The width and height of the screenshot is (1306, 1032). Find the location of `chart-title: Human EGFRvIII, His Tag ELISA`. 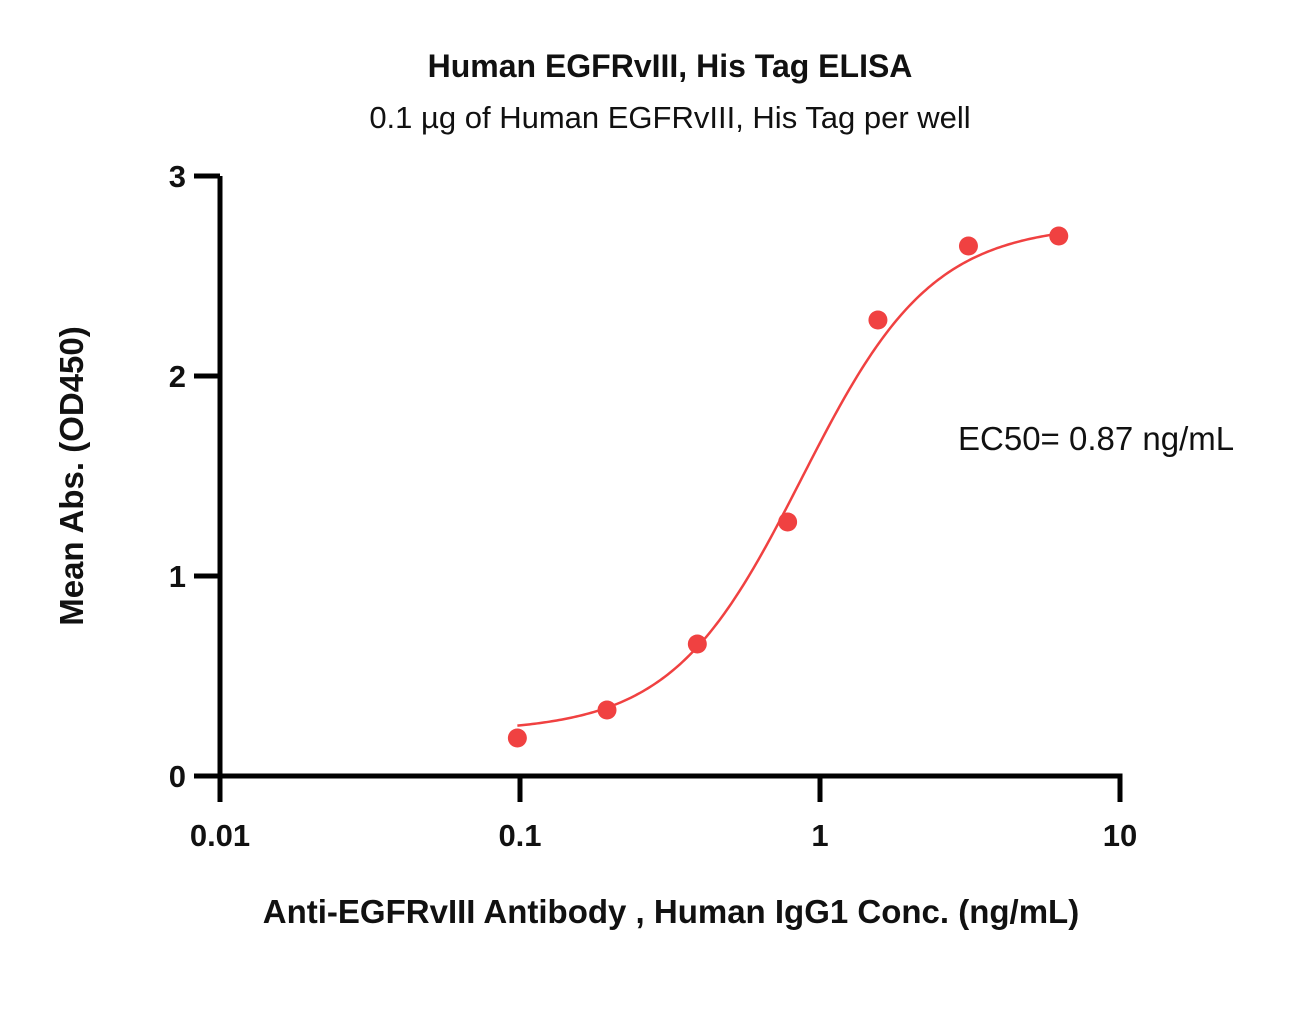

chart-title: Human EGFRvIII, His Tag ELISA is located at coordinates (670, 66).